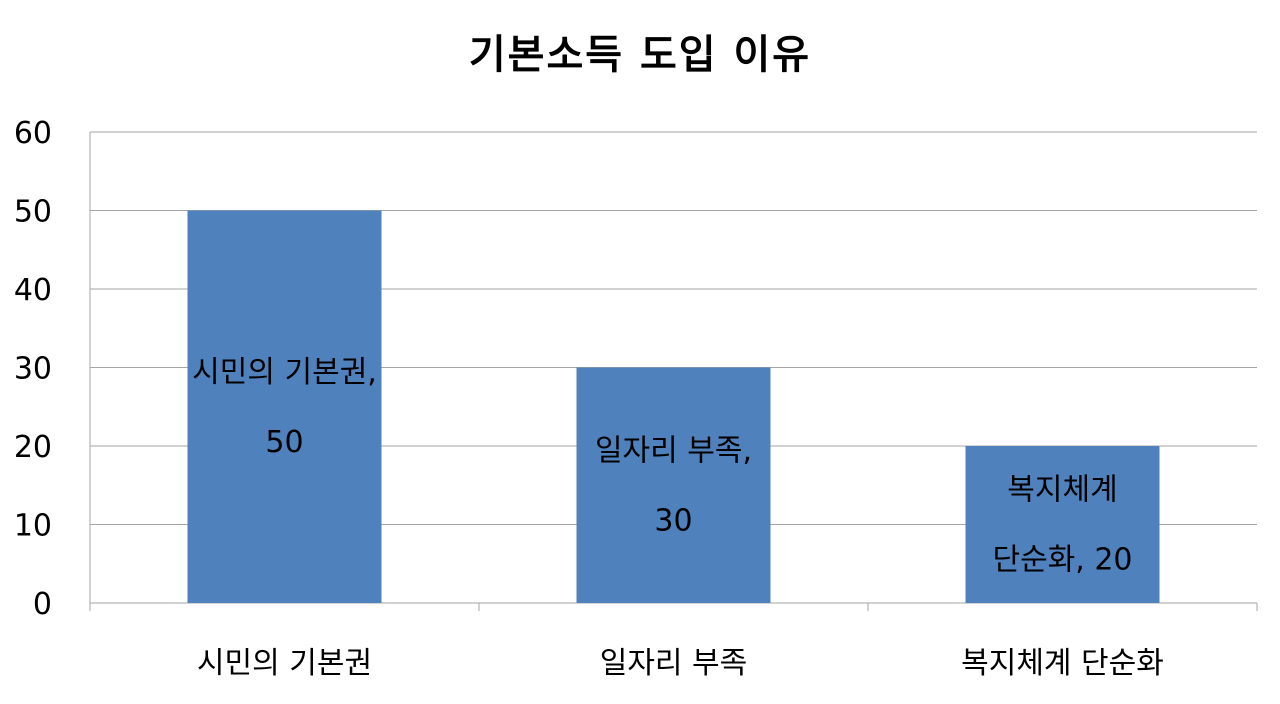 The image size is (1280, 704). Describe the element at coordinates (673, 520) in the screenshot. I see `data-label: 30` at that location.